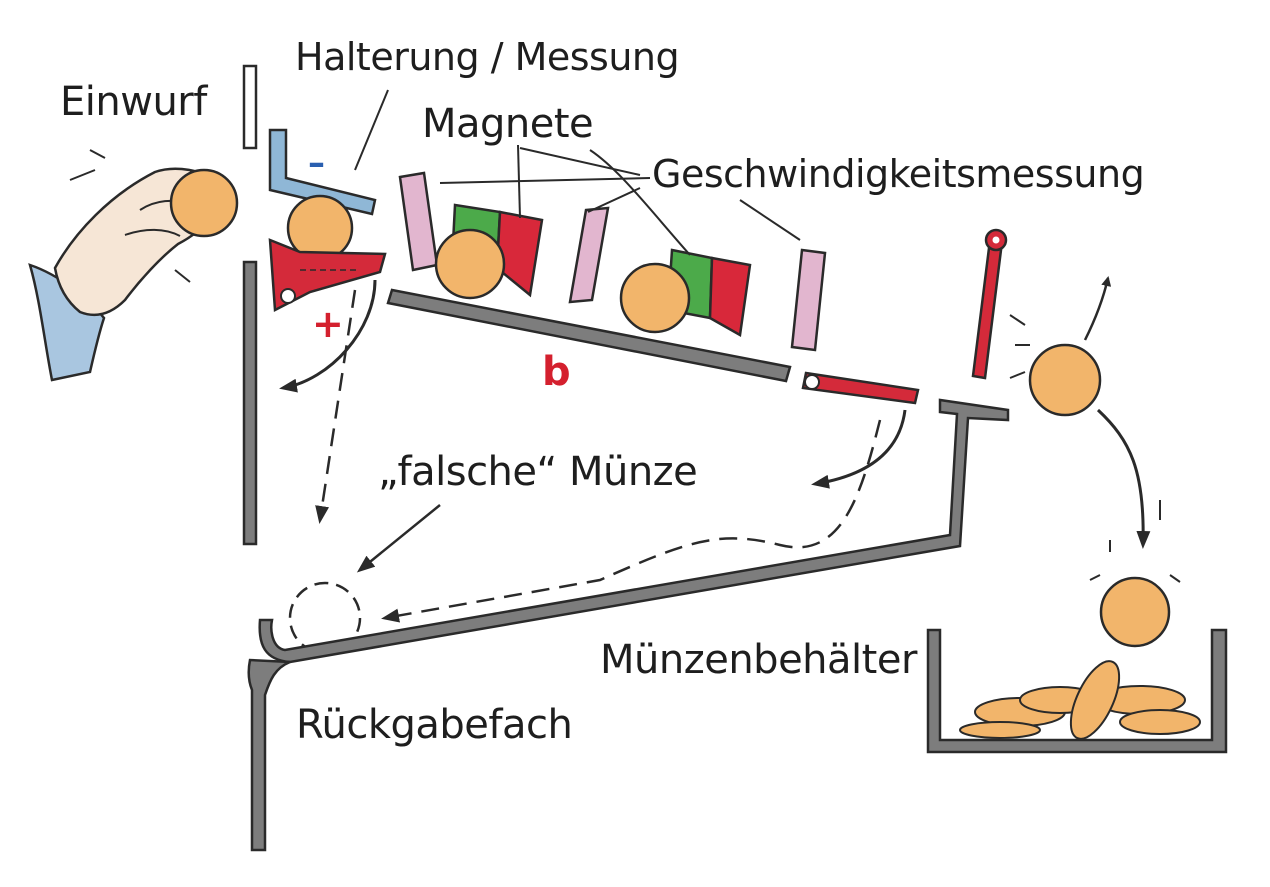 The image size is (1270, 887). I want to click on b-symbol: b, so click(556, 372).